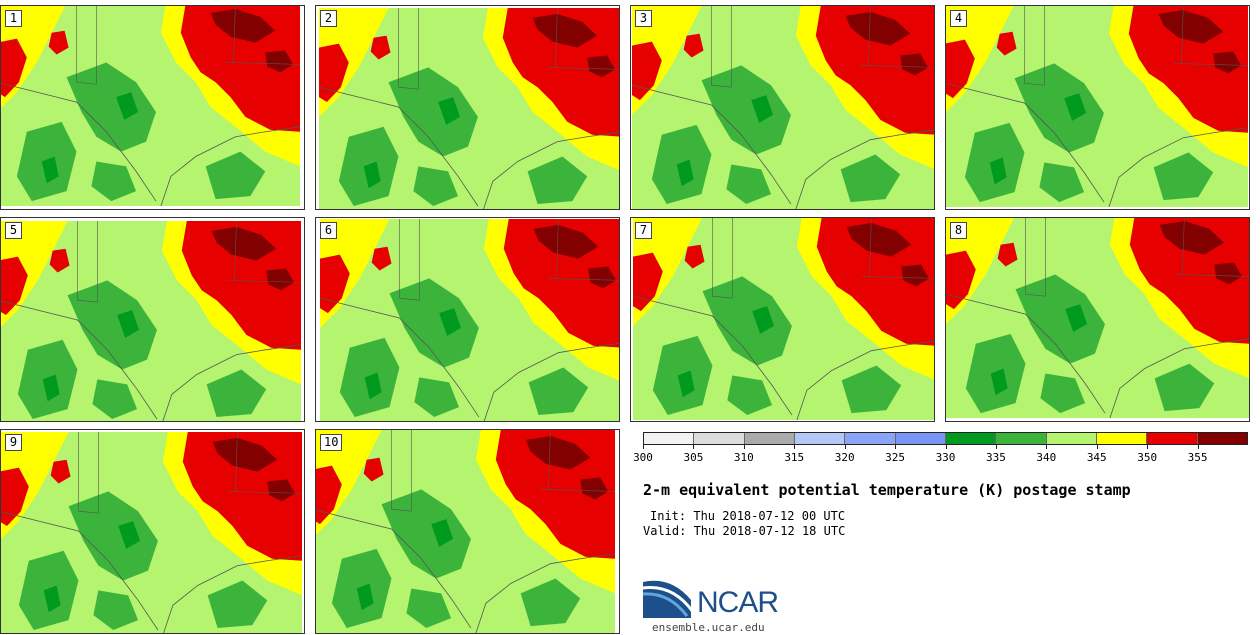 Image resolution: width=1260 pixels, height=635 pixels. Describe the element at coordinates (748, 516) in the screenshot. I see `init-time: Init: Thu 2018-07-12 00 UTC` at that location.